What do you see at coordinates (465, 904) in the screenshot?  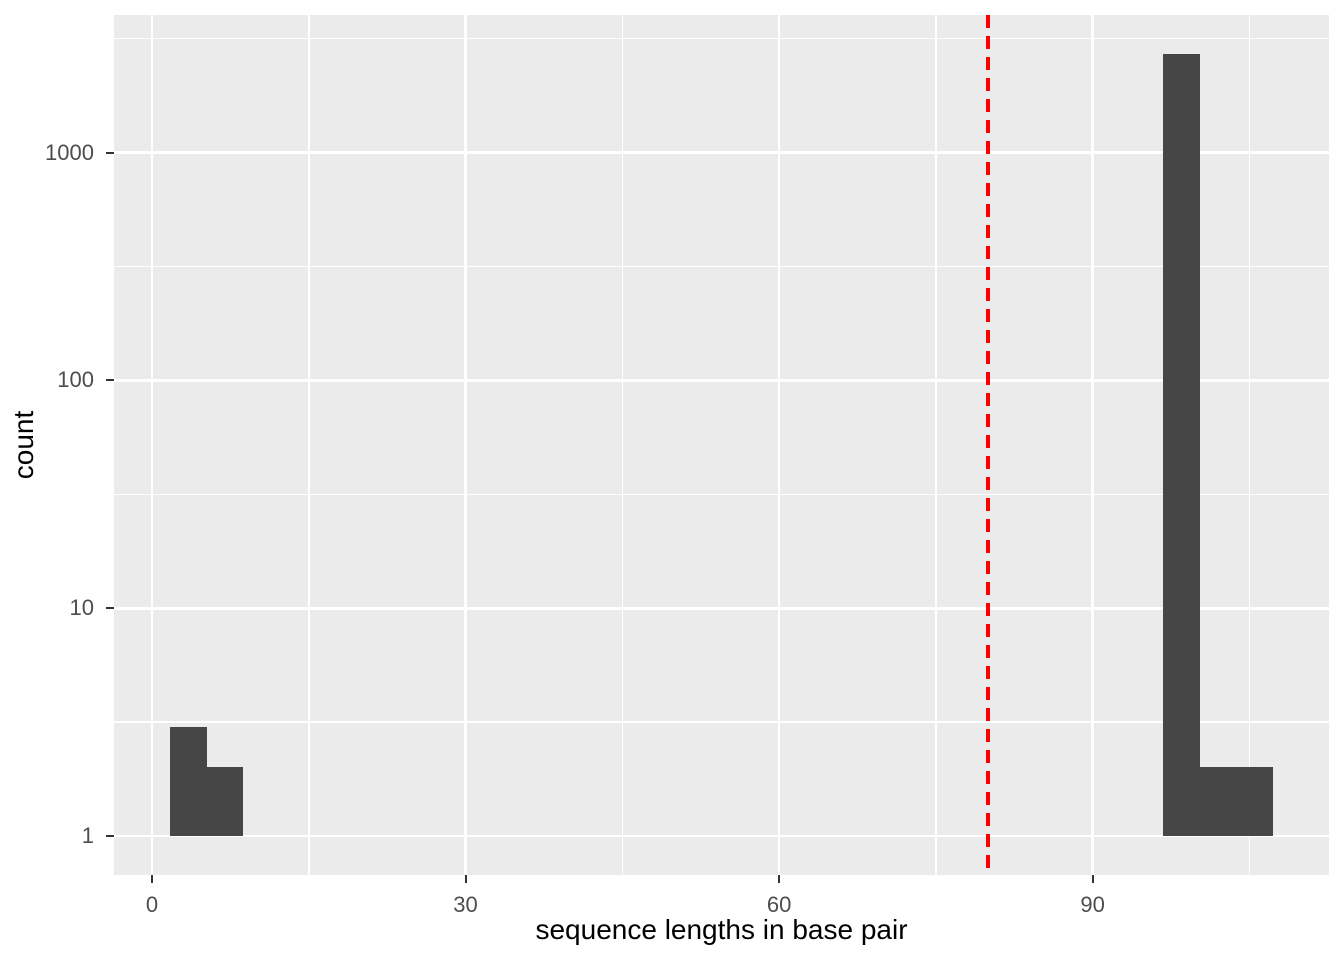 I see `x-tick-label: 30` at bounding box center [465, 904].